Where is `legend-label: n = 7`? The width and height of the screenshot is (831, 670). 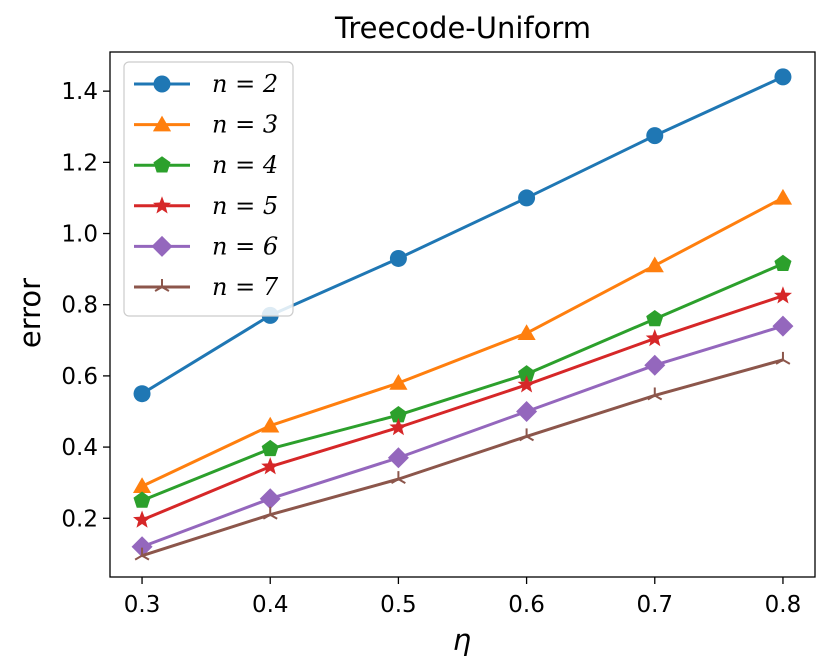
legend-label: n = 7 is located at coordinates (245, 287).